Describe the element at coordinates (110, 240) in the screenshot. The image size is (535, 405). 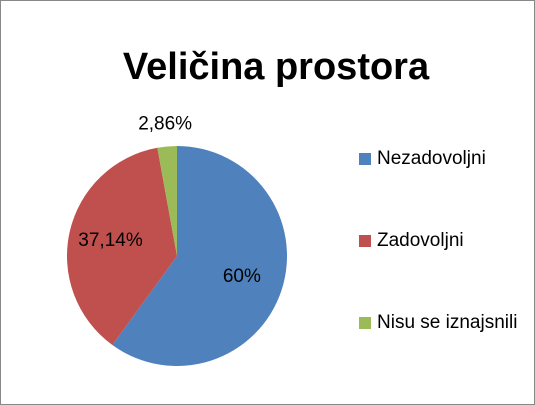
I see `data-label: 37,14%` at that location.